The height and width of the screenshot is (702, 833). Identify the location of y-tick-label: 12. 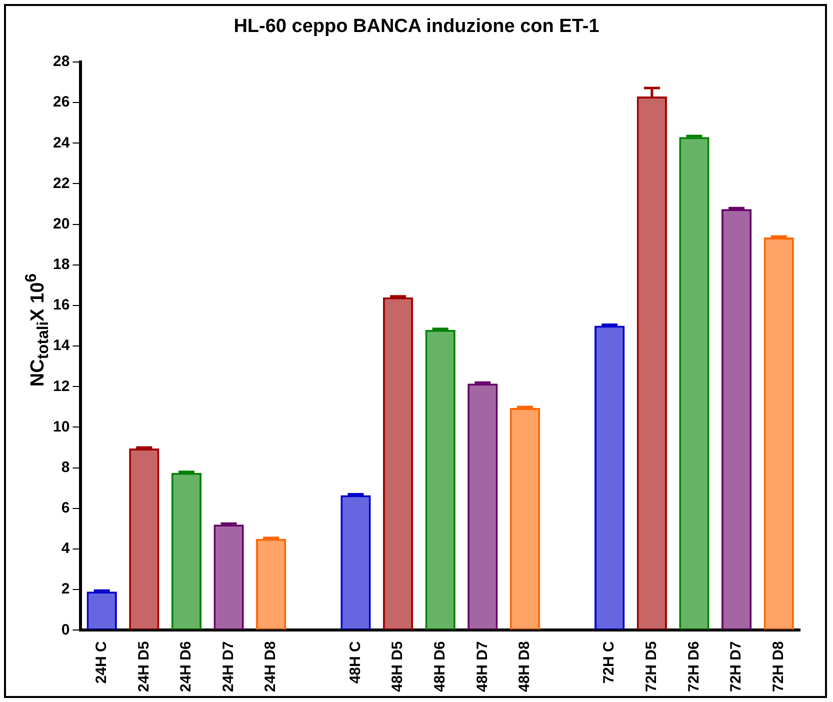
(61, 386).